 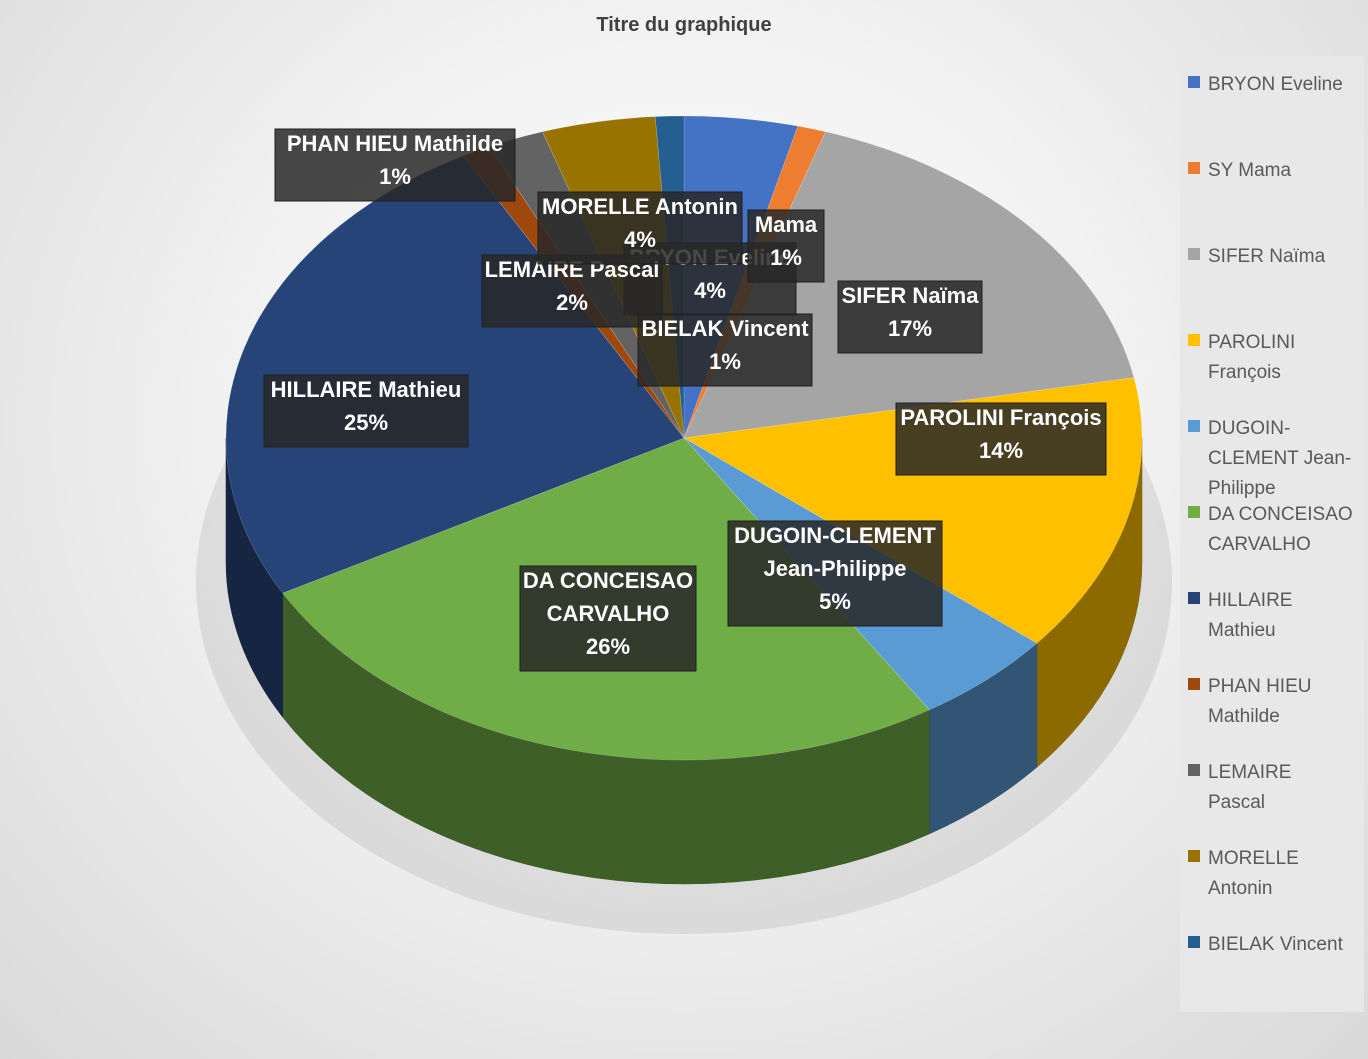 I want to click on legend-item-phan-hieu-mathilde: PHAN HIEU Mathilde, so click(x=1276, y=702).